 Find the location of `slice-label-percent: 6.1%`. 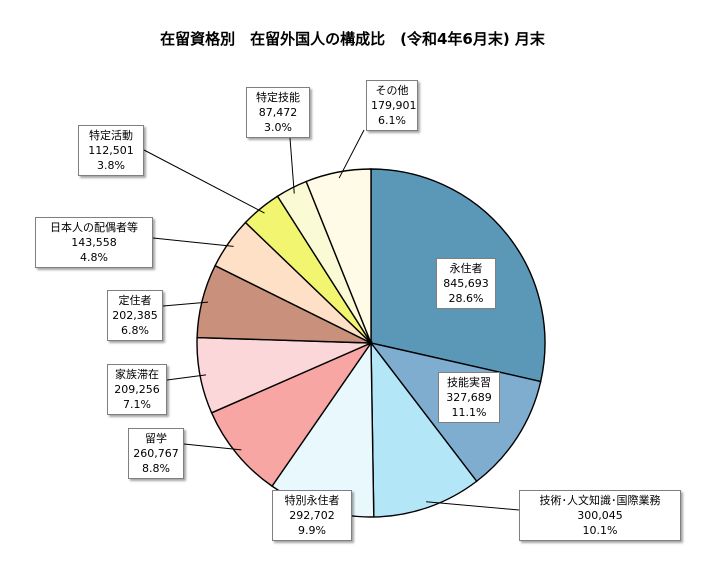

slice-label-percent: 6.1% is located at coordinates (392, 120).